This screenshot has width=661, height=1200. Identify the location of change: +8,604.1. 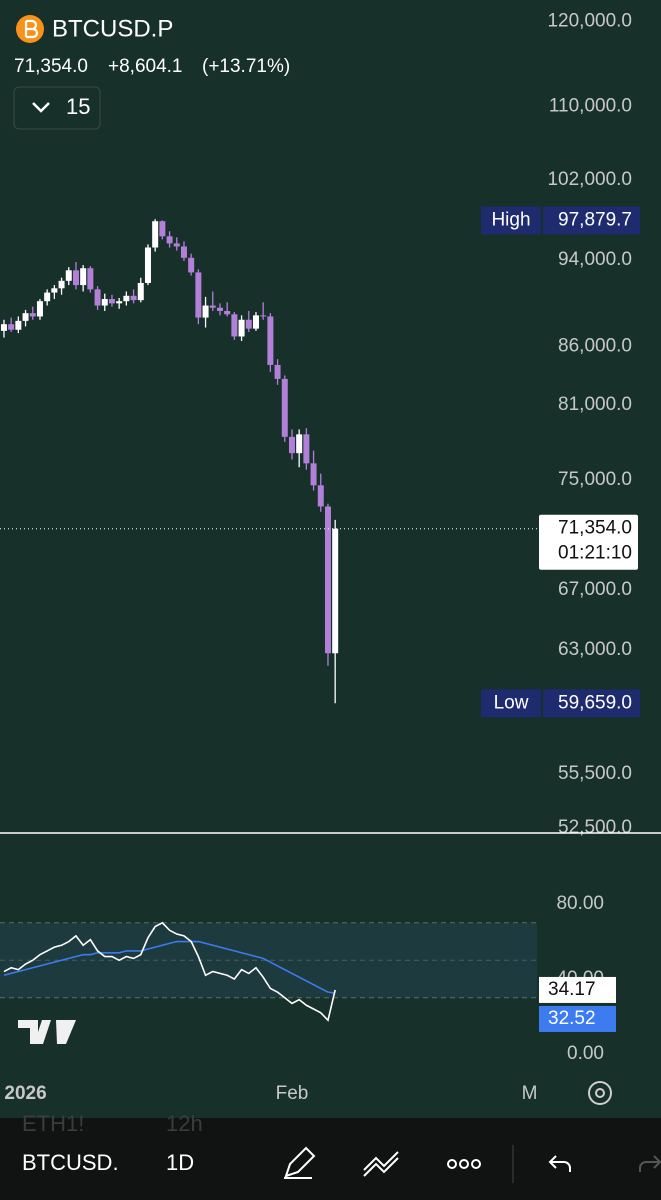
(145, 66).